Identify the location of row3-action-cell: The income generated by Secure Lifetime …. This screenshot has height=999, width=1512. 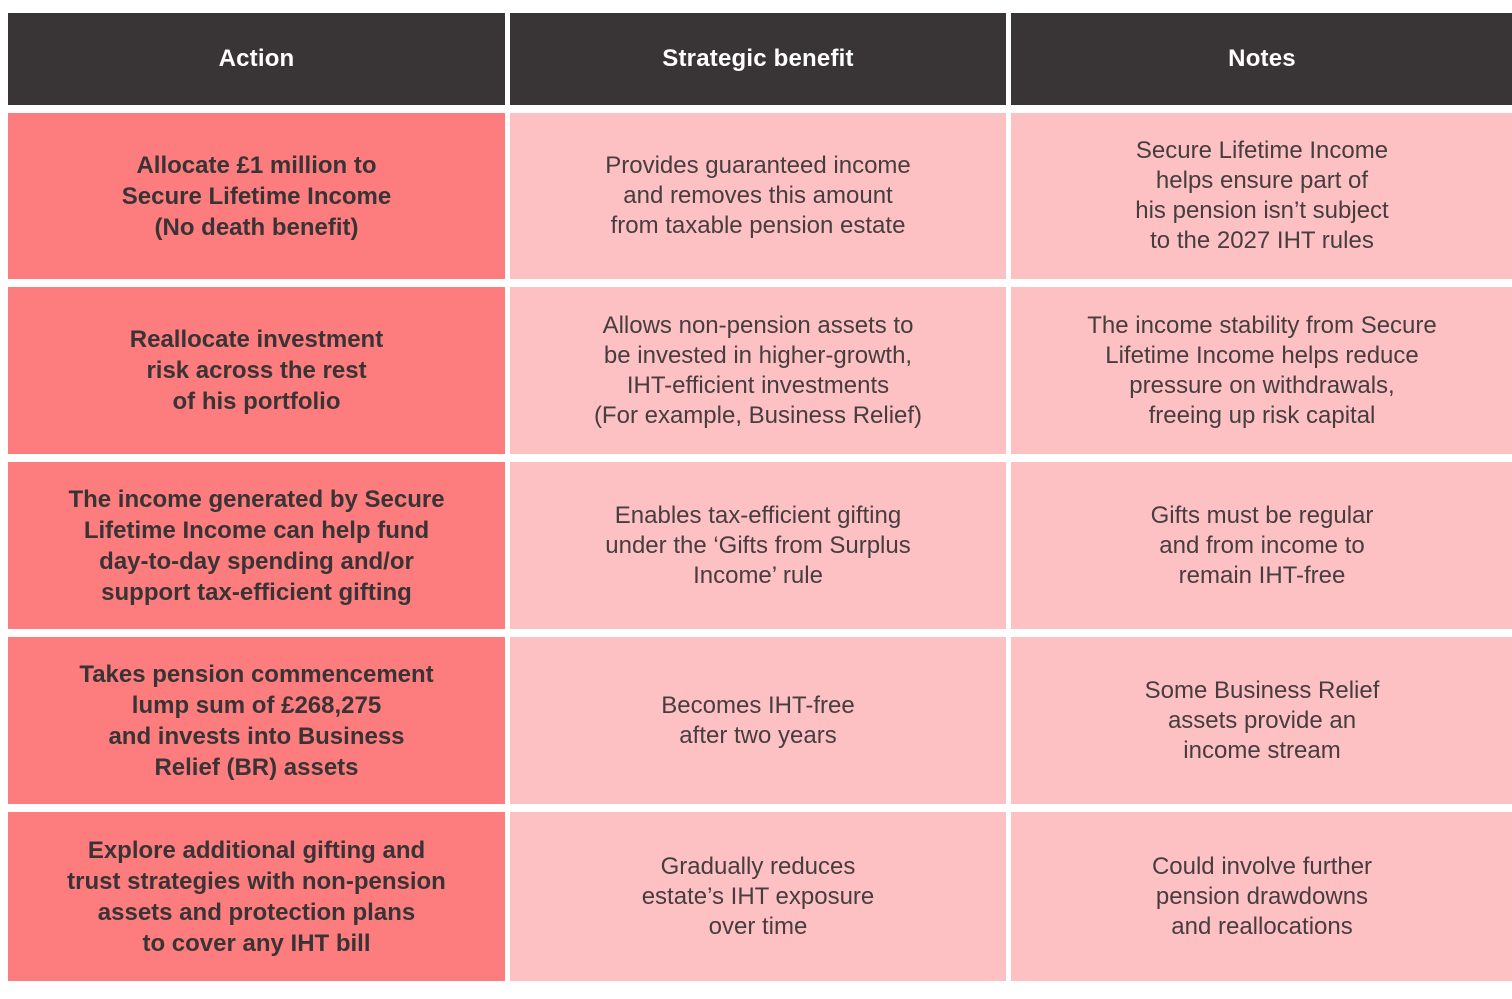
(256, 545).